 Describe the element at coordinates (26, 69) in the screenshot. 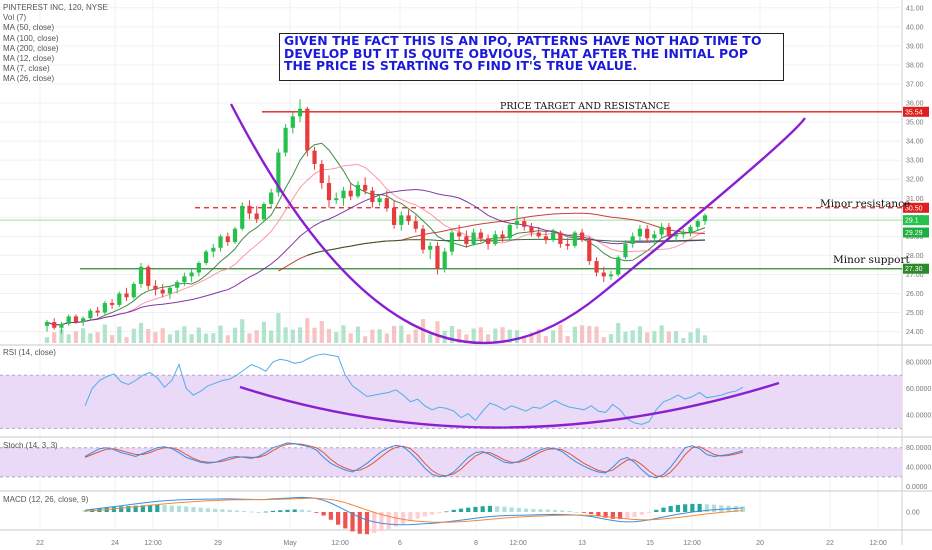

I see `legend-ma7: MA (7, close)` at that location.